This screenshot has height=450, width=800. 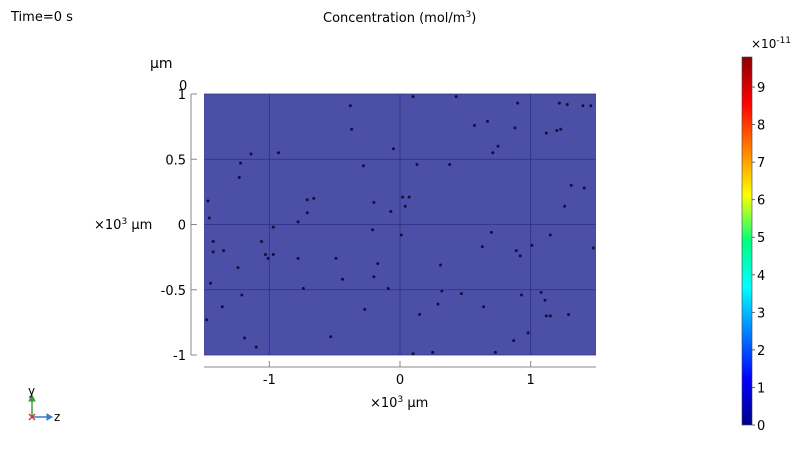 I want to click on colorbar-tick-label: 9, so click(x=761, y=88).